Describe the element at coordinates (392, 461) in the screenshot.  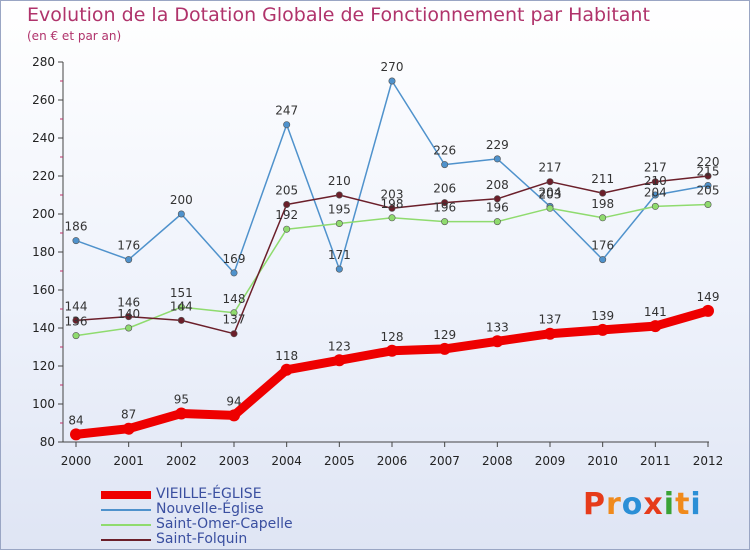
I see `x-tick-label: 2006` at that location.